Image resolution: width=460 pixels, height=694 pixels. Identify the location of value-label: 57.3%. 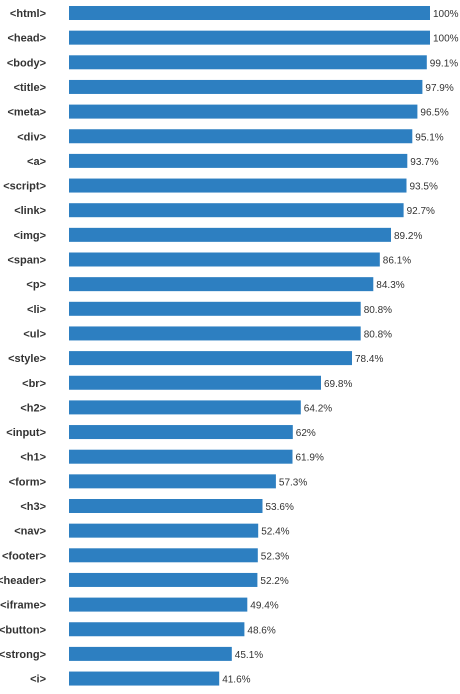
(293, 482).